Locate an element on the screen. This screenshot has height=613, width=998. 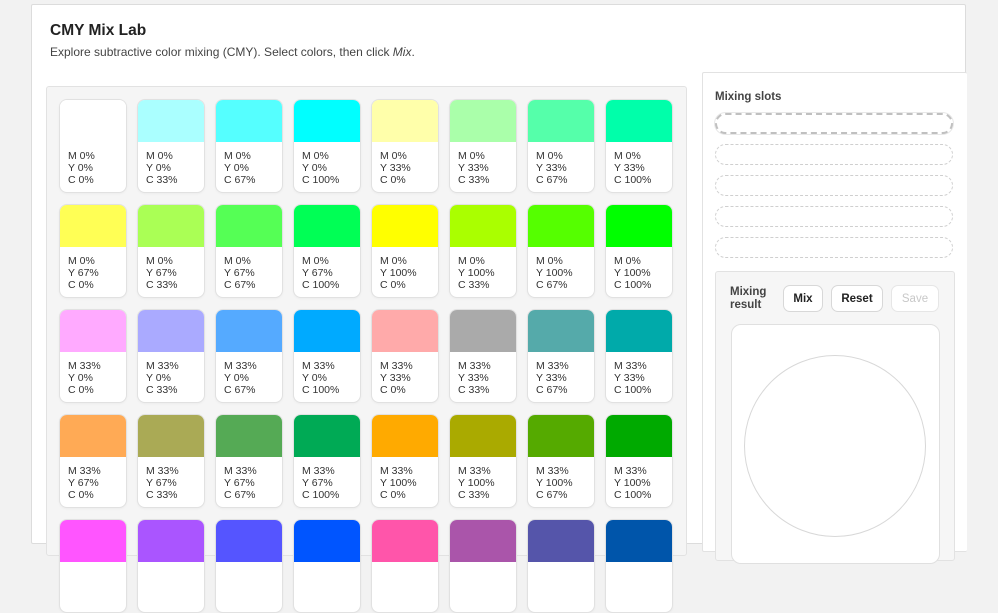
swatch-cmy-label: M 0% Y 33% C 100% is located at coordinates (639, 164).